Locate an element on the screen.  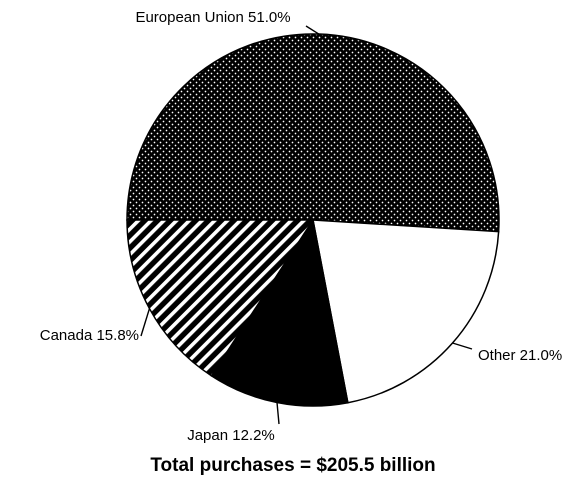
slice-label-1: Other 21.0% is located at coordinates (520, 355).